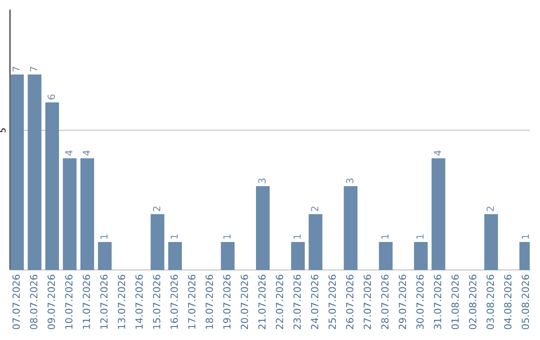 This screenshot has height=340, width=540. I want to click on x-tick-label: 31.07.2026, so click(438, 302).